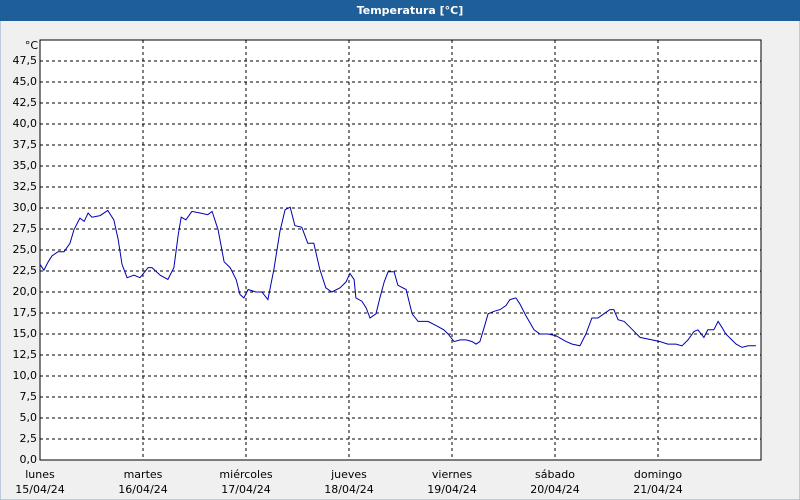 The height and width of the screenshot is (500, 800). What do you see at coordinates (143, 474) in the screenshot?
I see `x-tick-label: martes` at bounding box center [143, 474].